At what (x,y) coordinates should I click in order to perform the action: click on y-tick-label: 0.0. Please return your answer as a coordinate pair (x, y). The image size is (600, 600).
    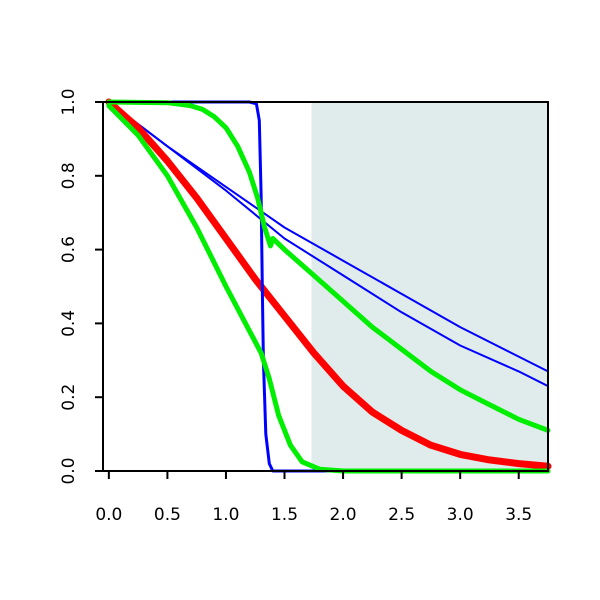
    Looking at the image, I should click on (69, 470).